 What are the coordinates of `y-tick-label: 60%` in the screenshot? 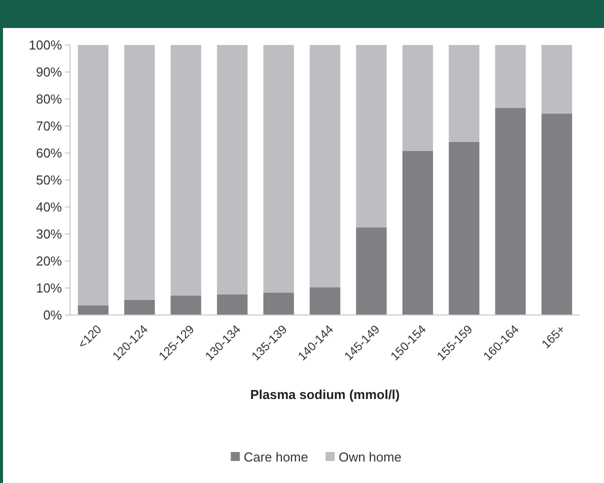 It's located at (49, 153).